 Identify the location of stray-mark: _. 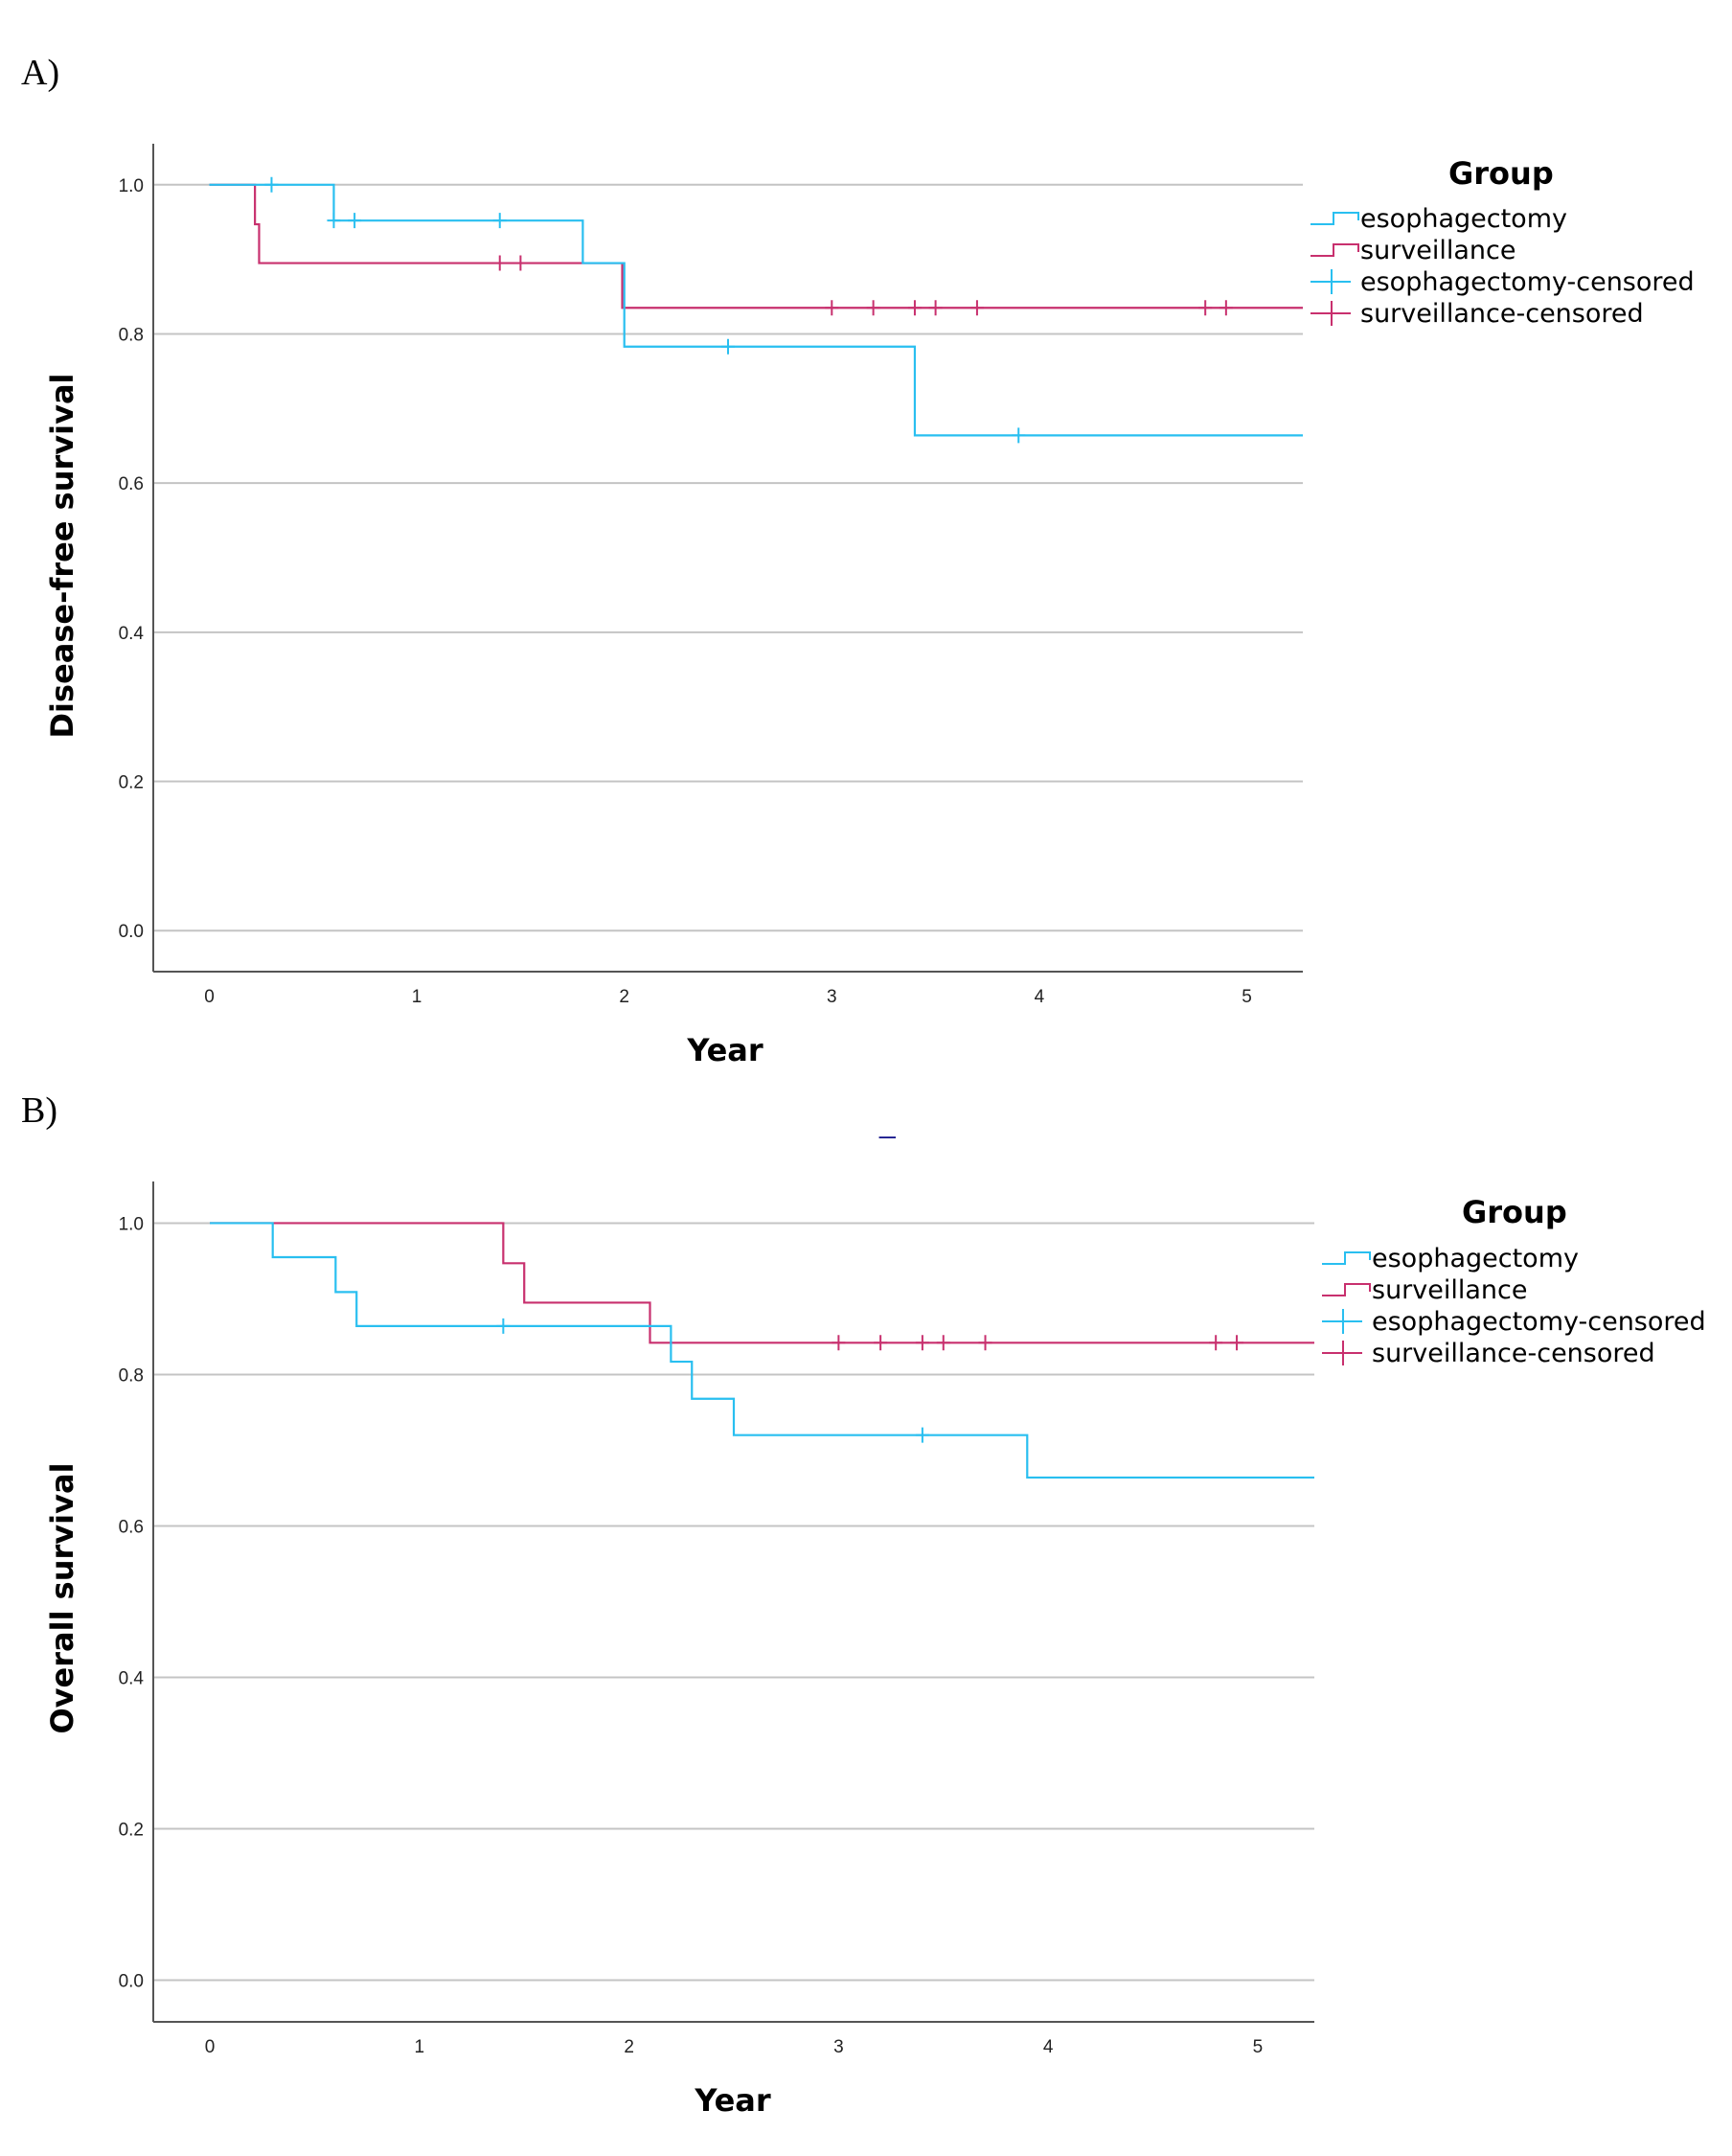
(887, 1123).